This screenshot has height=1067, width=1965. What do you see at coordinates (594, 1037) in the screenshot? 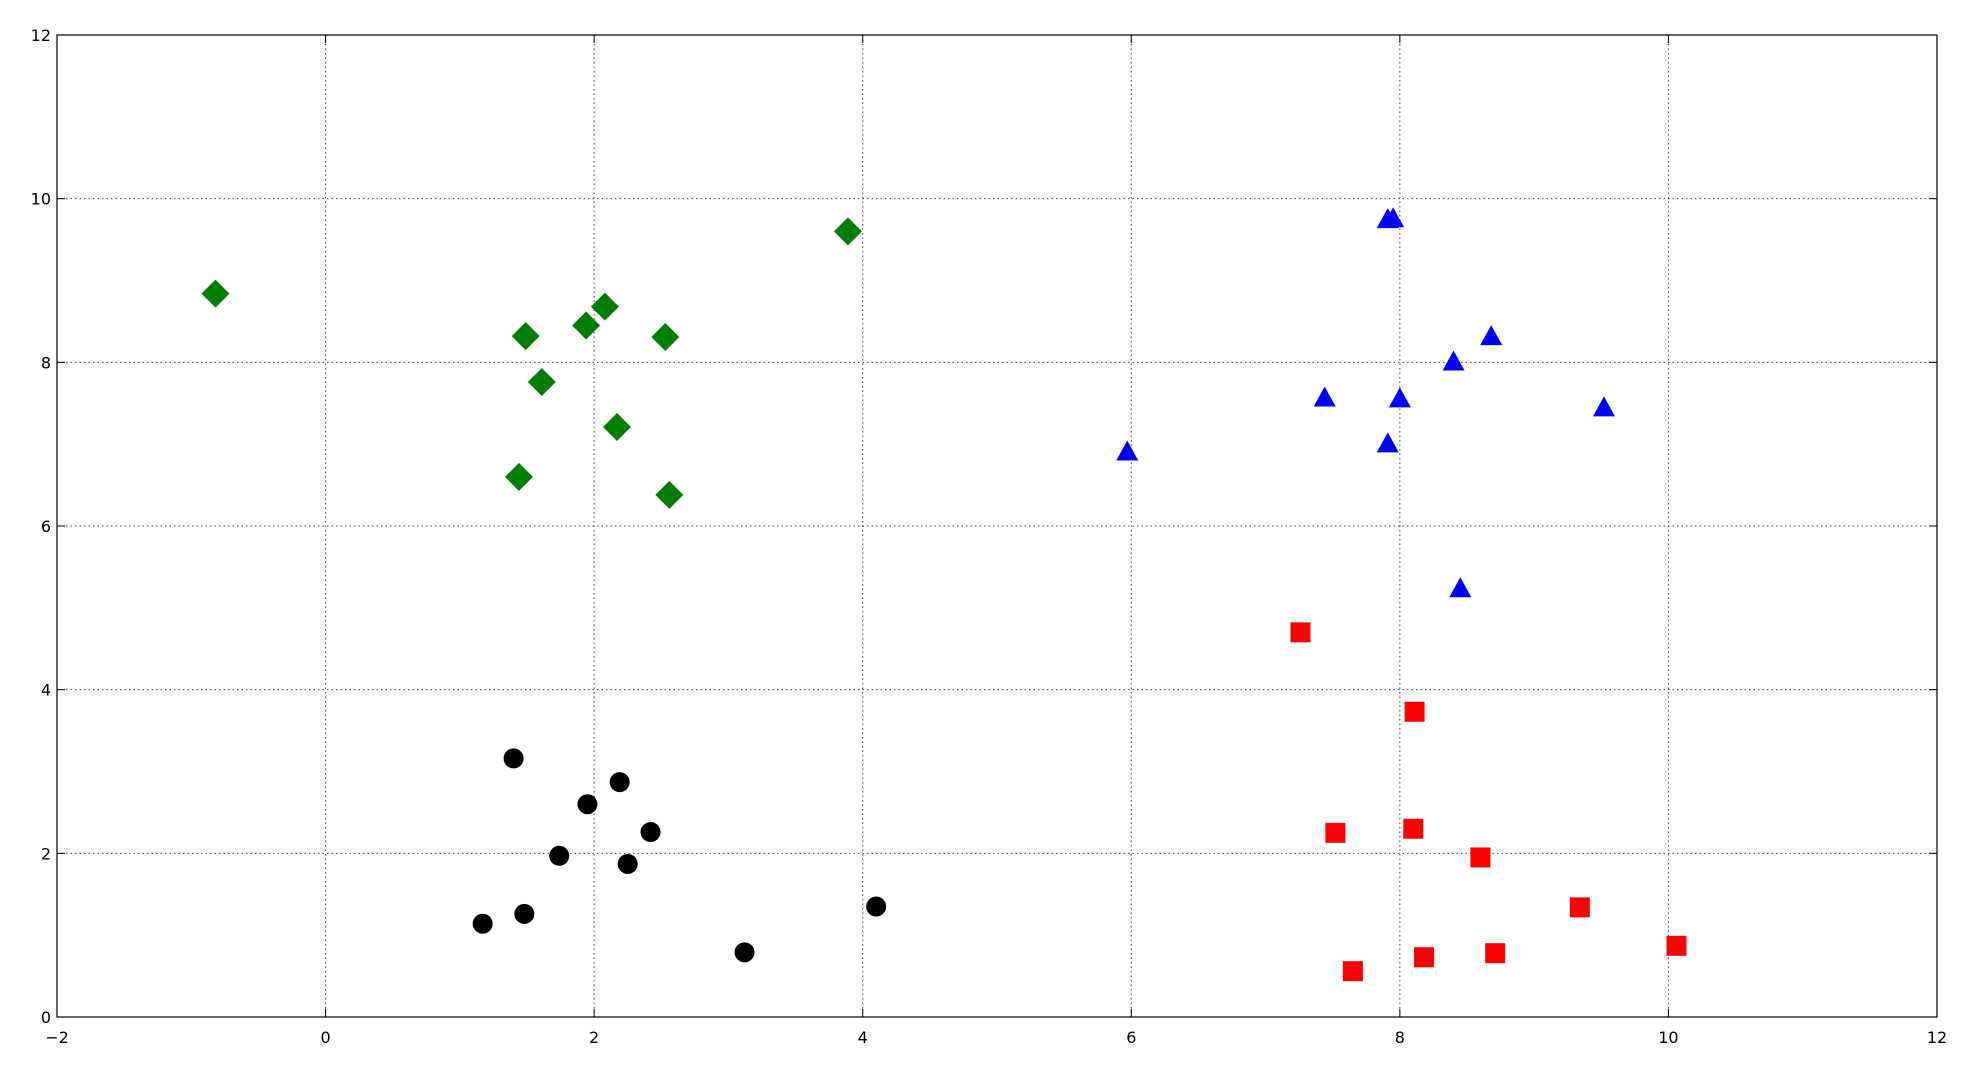
I see `x-tick-label: 2` at bounding box center [594, 1037].